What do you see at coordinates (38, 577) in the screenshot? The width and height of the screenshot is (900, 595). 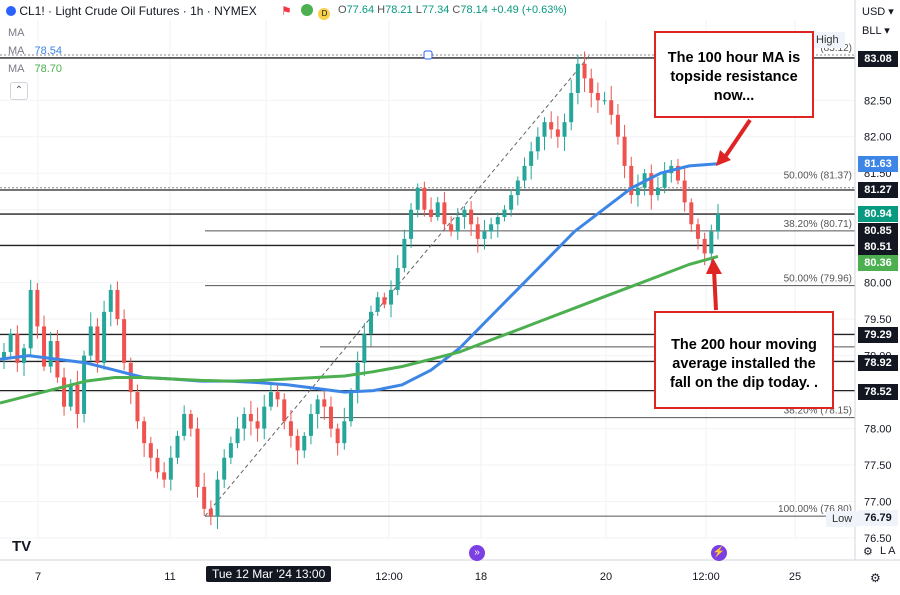 I see `x-tick-label: 7` at bounding box center [38, 577].